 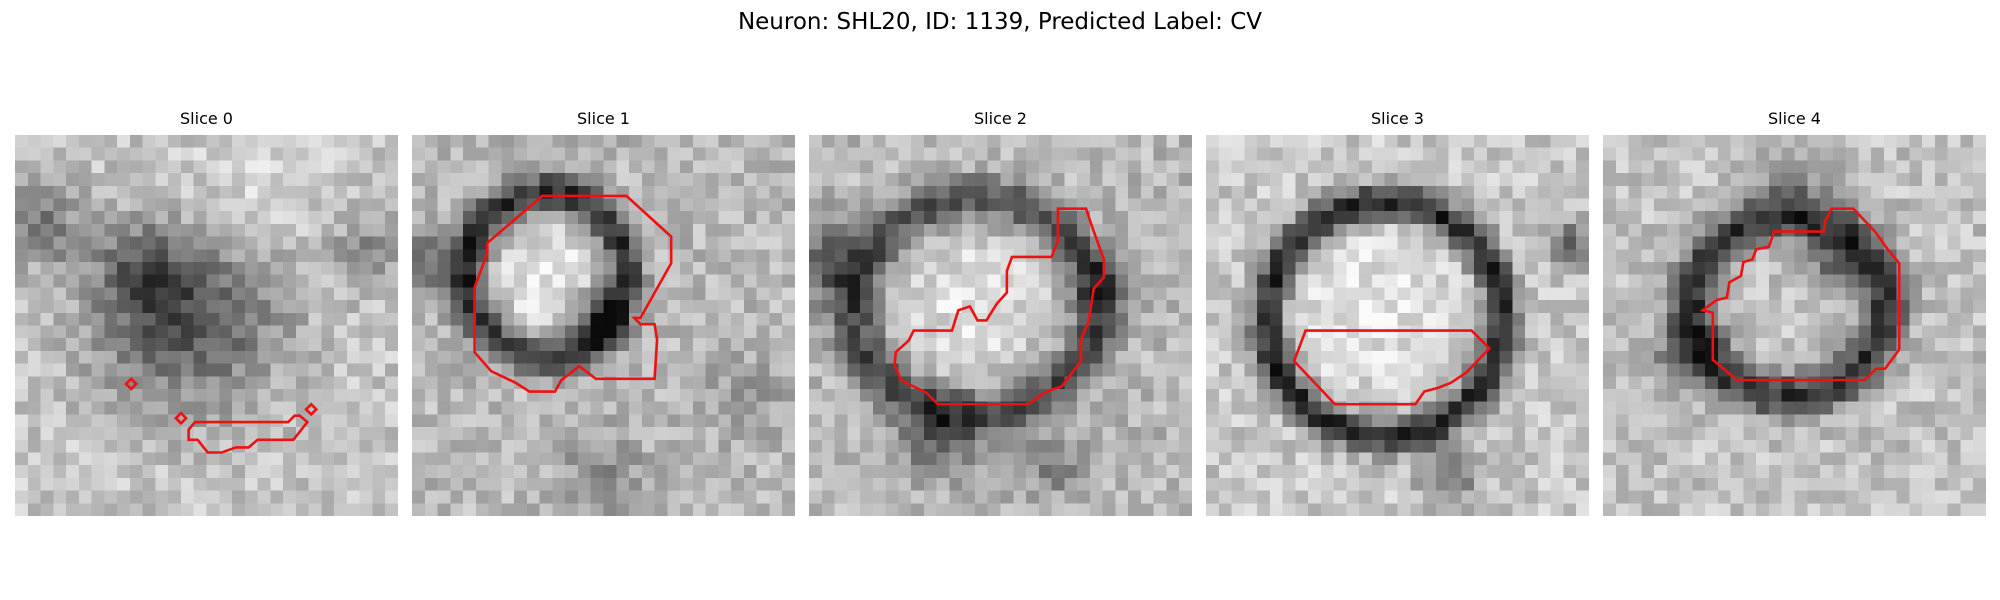 I want to click on slice-title-0: Slice 0, so click(x=206, y=118).